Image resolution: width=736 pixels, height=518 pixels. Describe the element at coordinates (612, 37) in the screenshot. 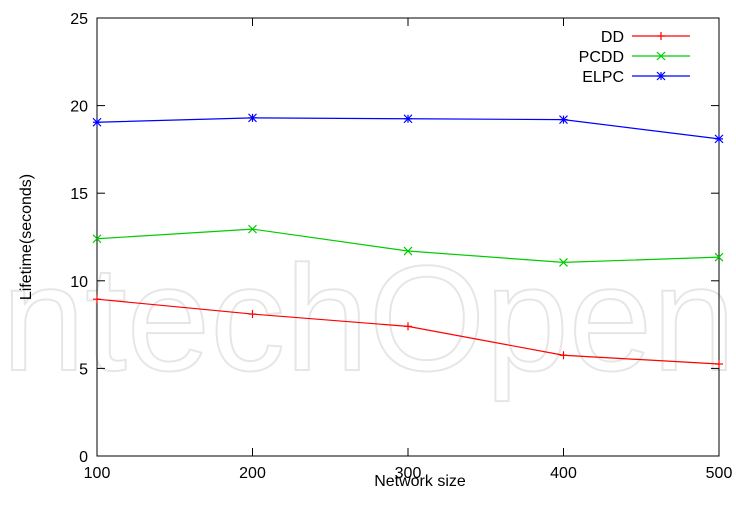

I see `legend-label-dd: DD` at that location.